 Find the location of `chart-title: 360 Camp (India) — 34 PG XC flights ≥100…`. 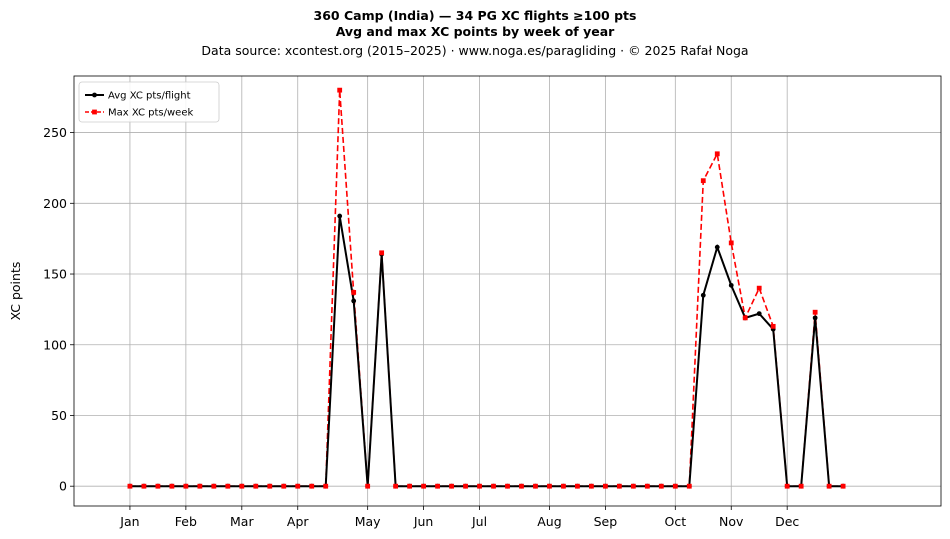

chart-title: 360 Camp (India) — 34 PG XC flights ≥100… is located at coordinates (475, 15).